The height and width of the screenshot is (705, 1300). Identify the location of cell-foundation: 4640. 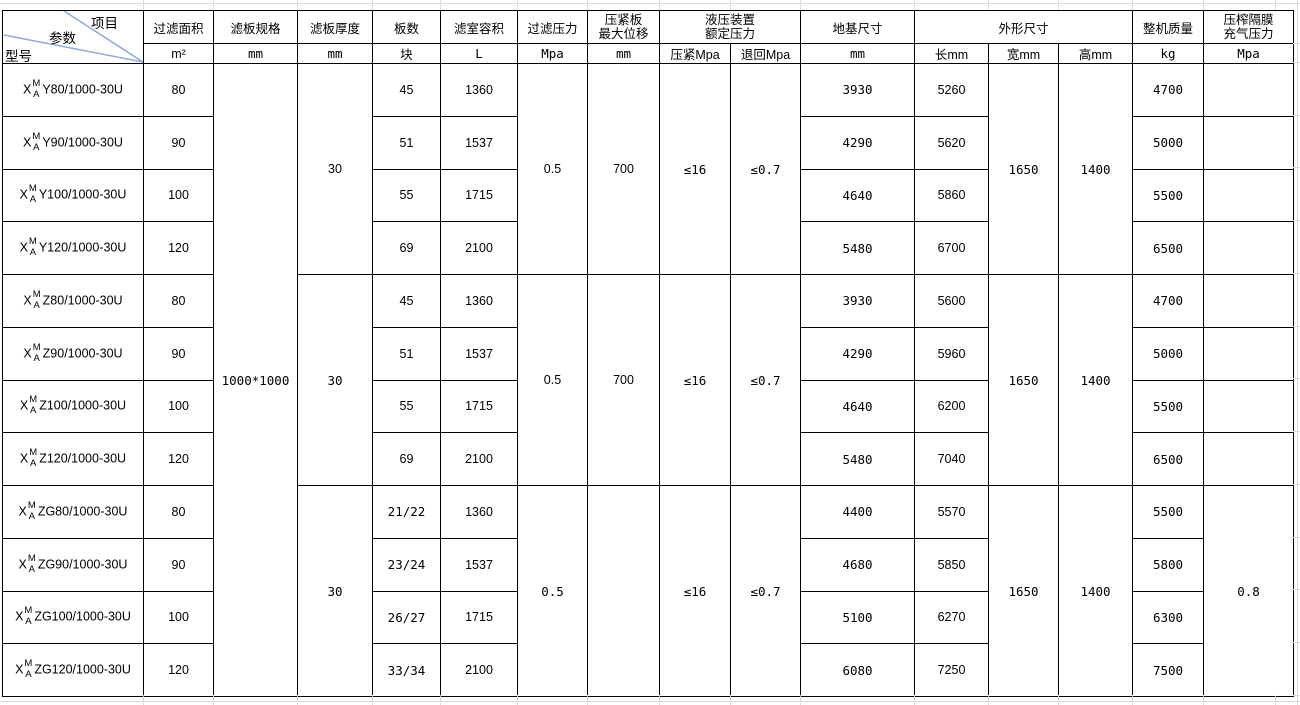
(858, 195).